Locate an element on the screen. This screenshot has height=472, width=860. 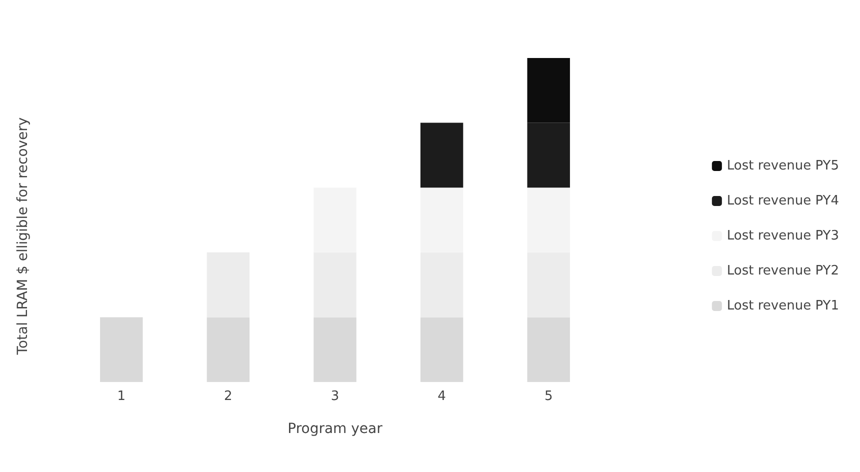
x-tick-label: 2 is located at coordinates (228, 396).